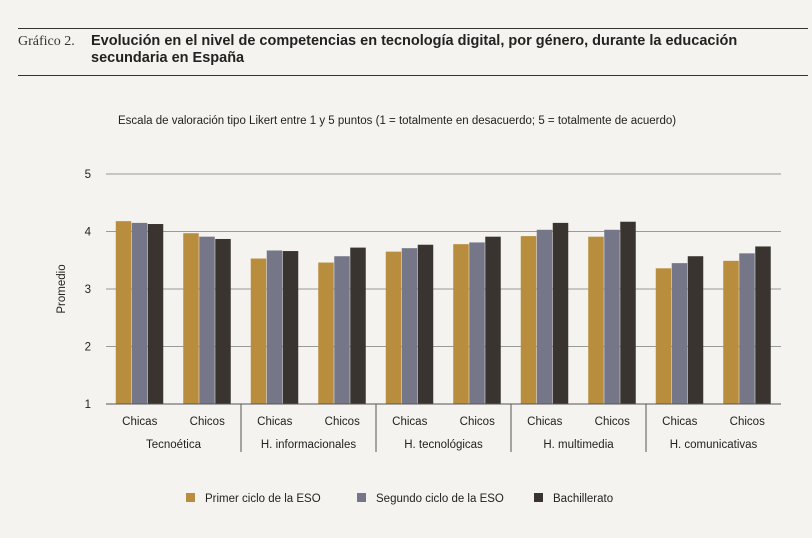  I want to click on group-label: H. tecnológicas, so click(443, 445).